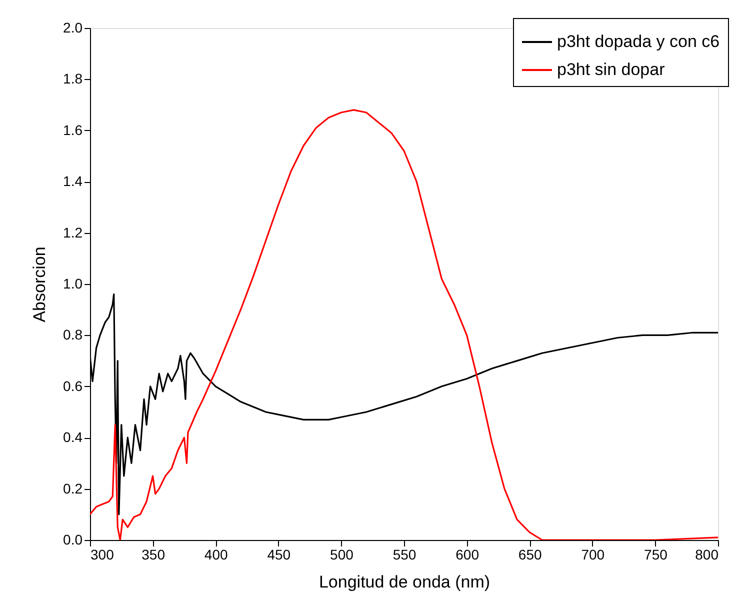 This screenshot has width=751, height=602. What do you see at coordinates (638, 41) in the screenshot?
I see `legend-label: p3ht dopada y con c6` at bounding box center [638, 41].